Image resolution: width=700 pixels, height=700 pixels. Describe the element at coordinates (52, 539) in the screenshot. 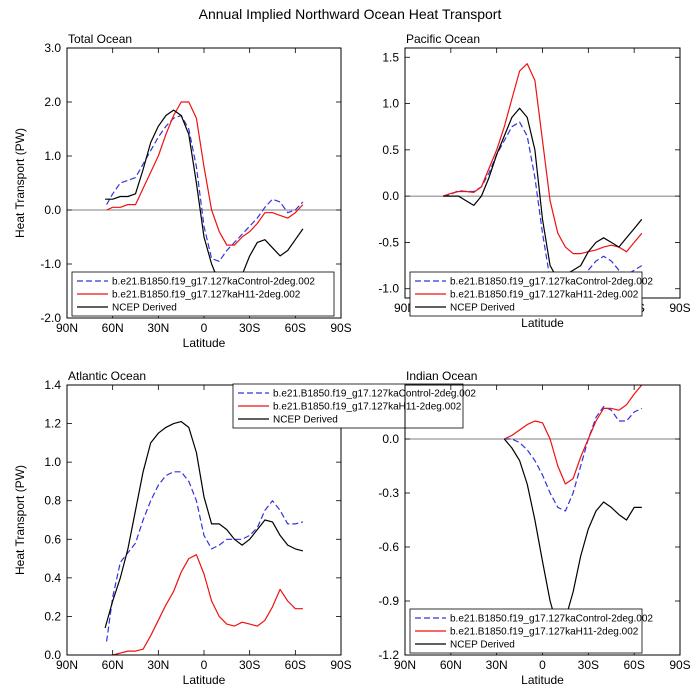

I see `y-tick-label: 0.6` at that location.